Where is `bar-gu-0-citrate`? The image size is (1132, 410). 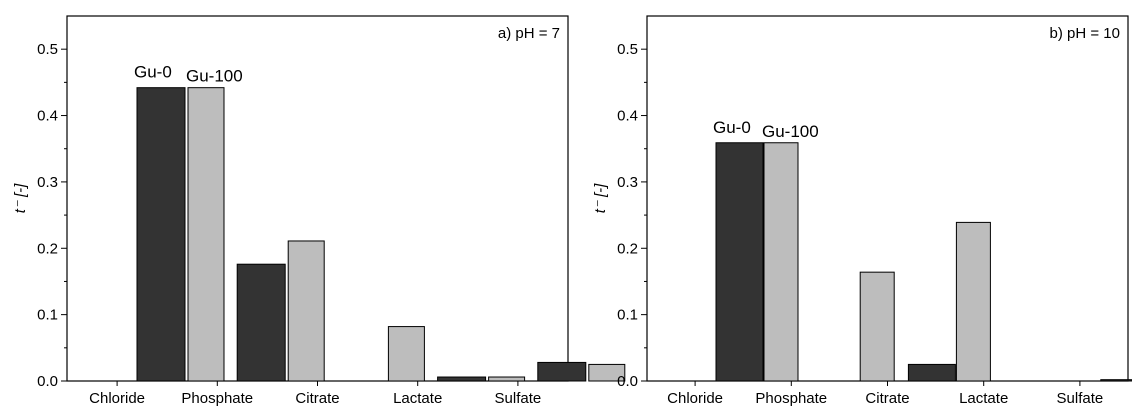
bar-gu-0-citrate is located at coordinates (931, 372).